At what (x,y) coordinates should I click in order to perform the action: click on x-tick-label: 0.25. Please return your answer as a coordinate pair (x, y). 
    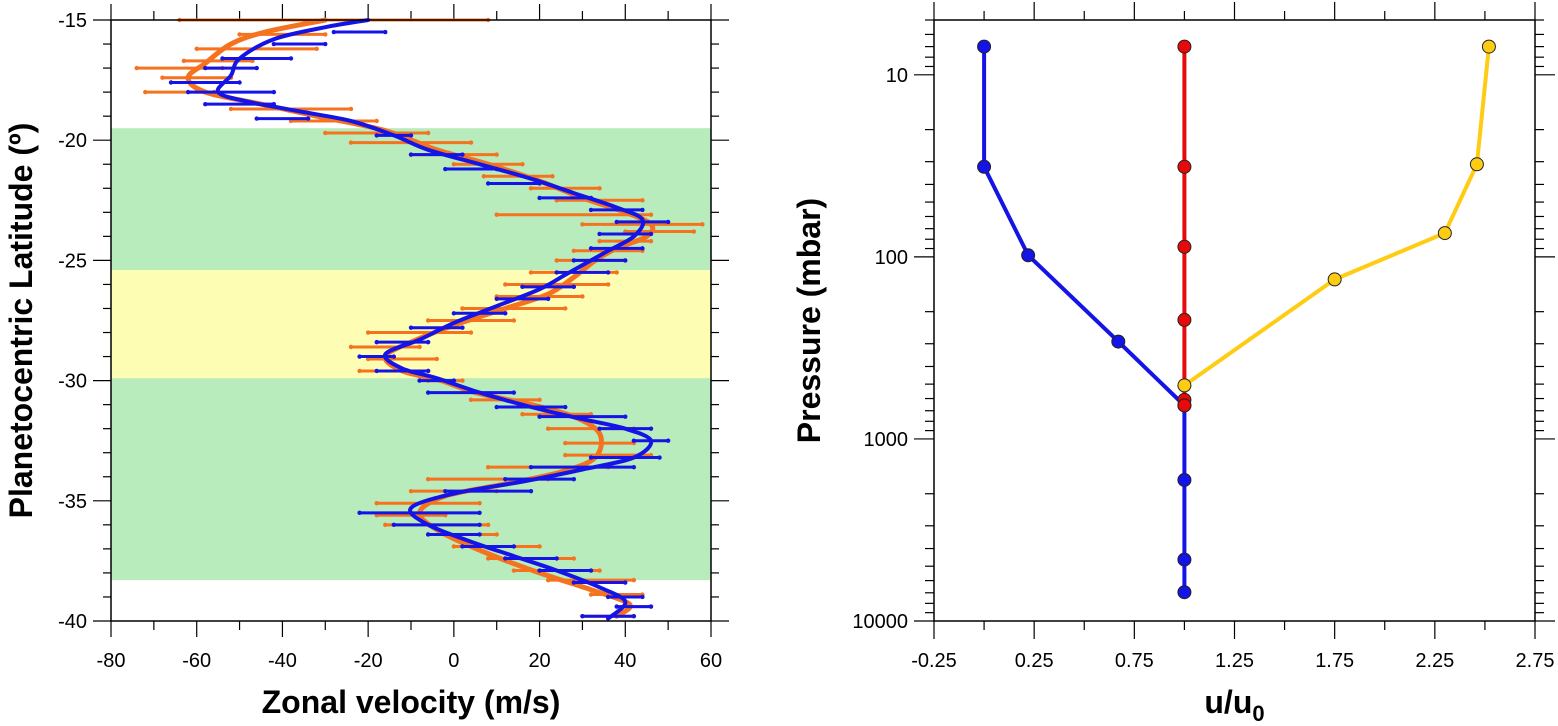
    Looking at the image, I should click on (1034, 661).